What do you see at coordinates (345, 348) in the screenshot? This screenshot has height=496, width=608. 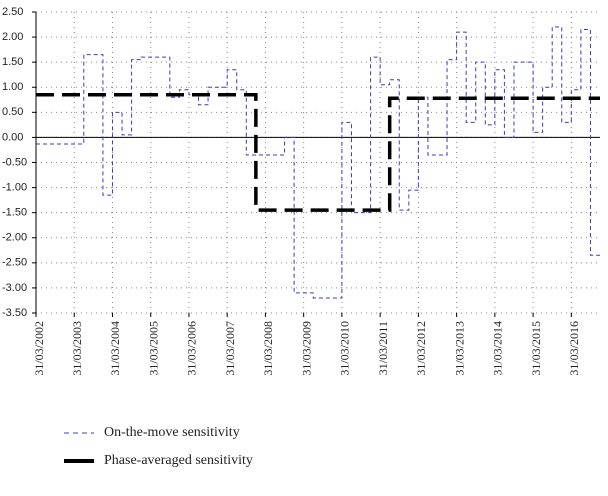 I see `x-tick-label: 31/03/2010` at bounding box center [345, 348].